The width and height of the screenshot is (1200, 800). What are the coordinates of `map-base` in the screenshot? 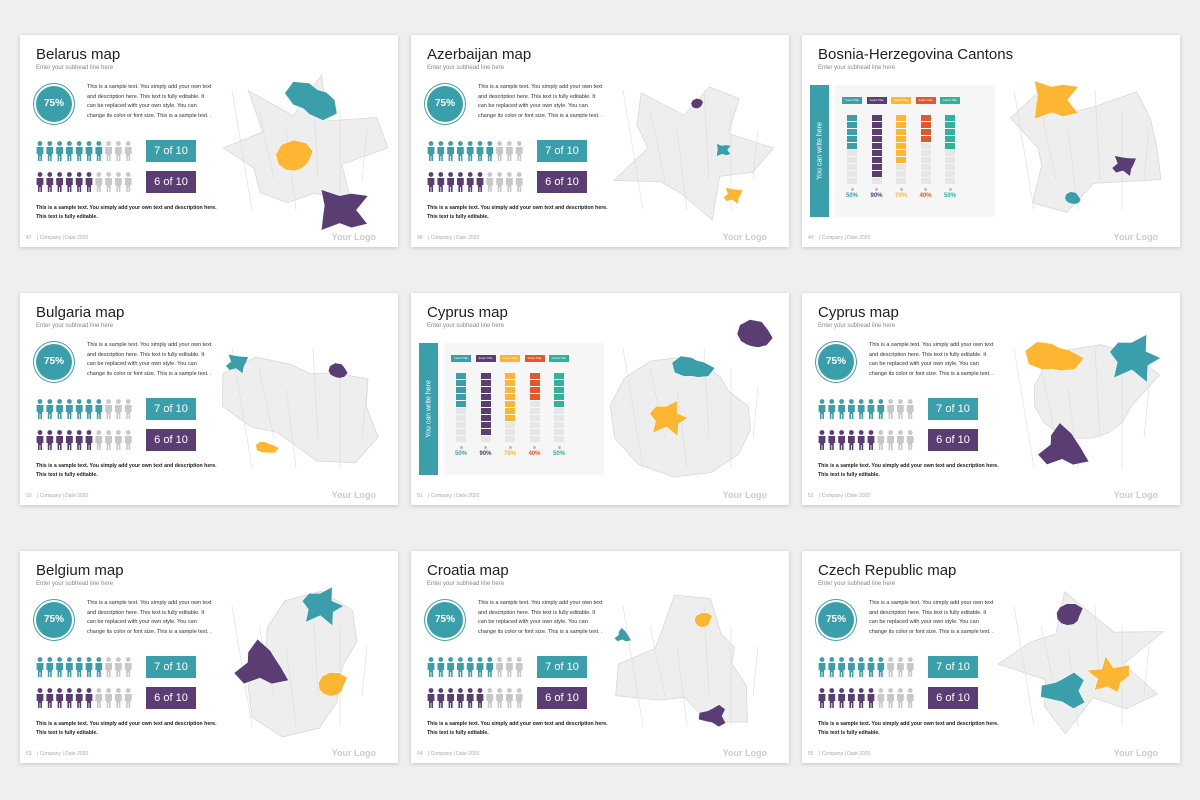 It's located at (1085, 152).